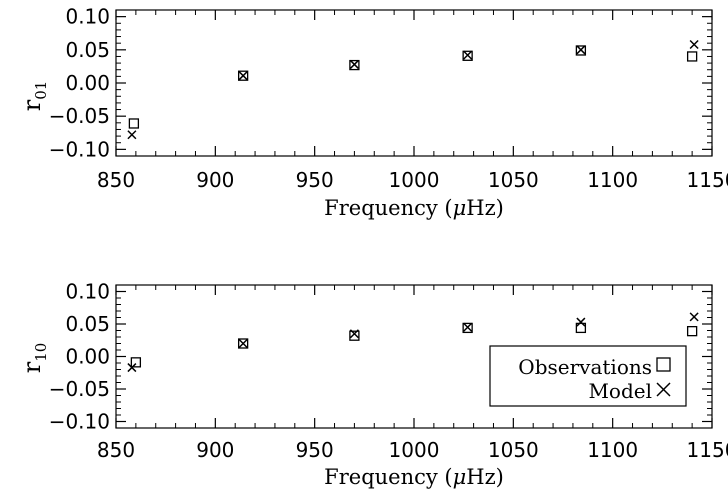 The image size is (728, 491). I want to click on y-axis-label: r10, so click(34, 358).